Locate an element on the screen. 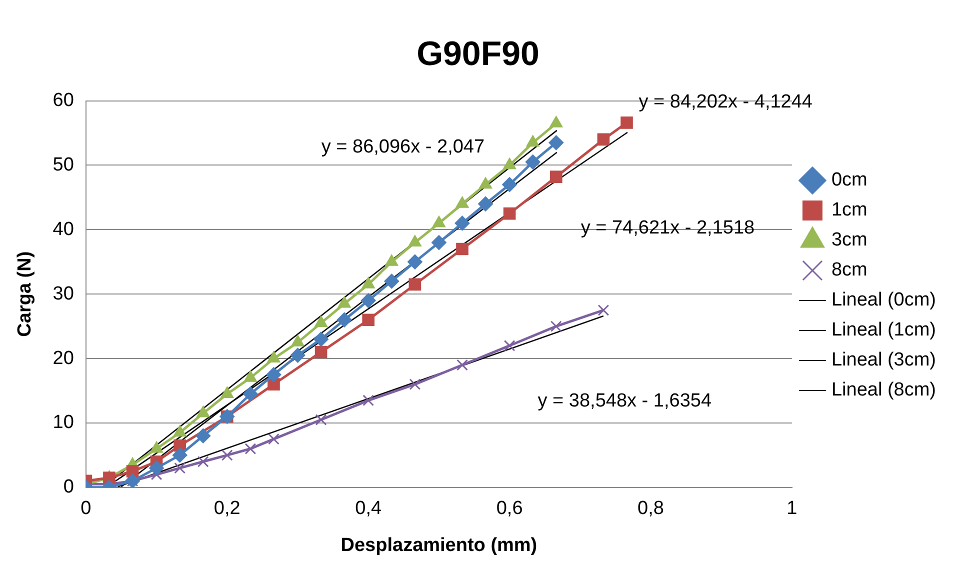 This screenshot has height=581, width=956. y-tick-label: 10 is located at coordinates (63, 423).